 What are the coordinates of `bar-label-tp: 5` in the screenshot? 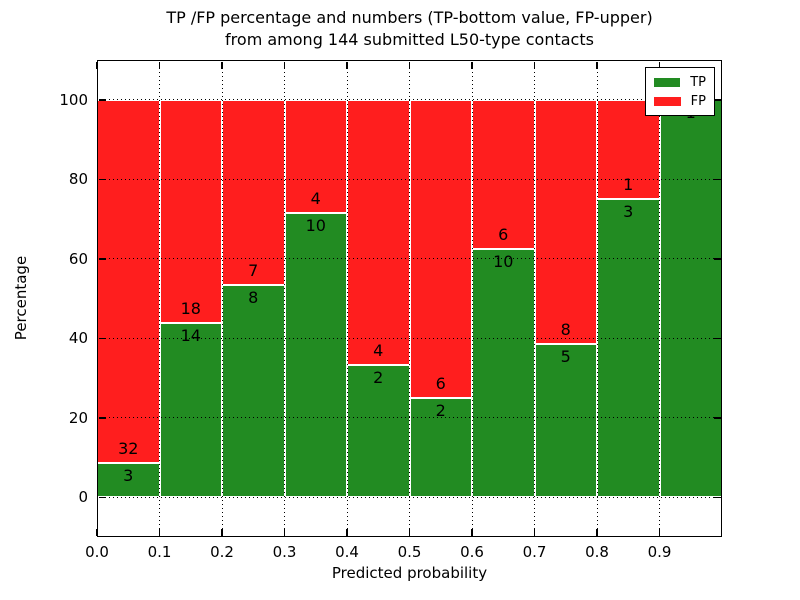 It's located at (565, 357).